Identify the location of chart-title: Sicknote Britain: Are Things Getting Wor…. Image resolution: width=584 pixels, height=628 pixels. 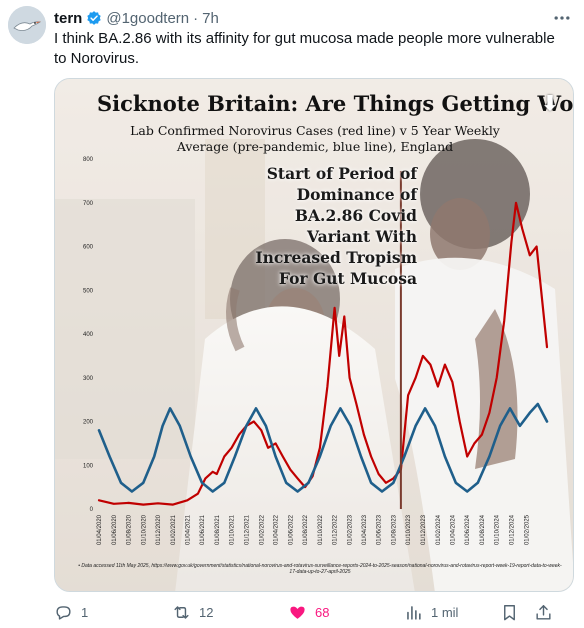
(335, 103).